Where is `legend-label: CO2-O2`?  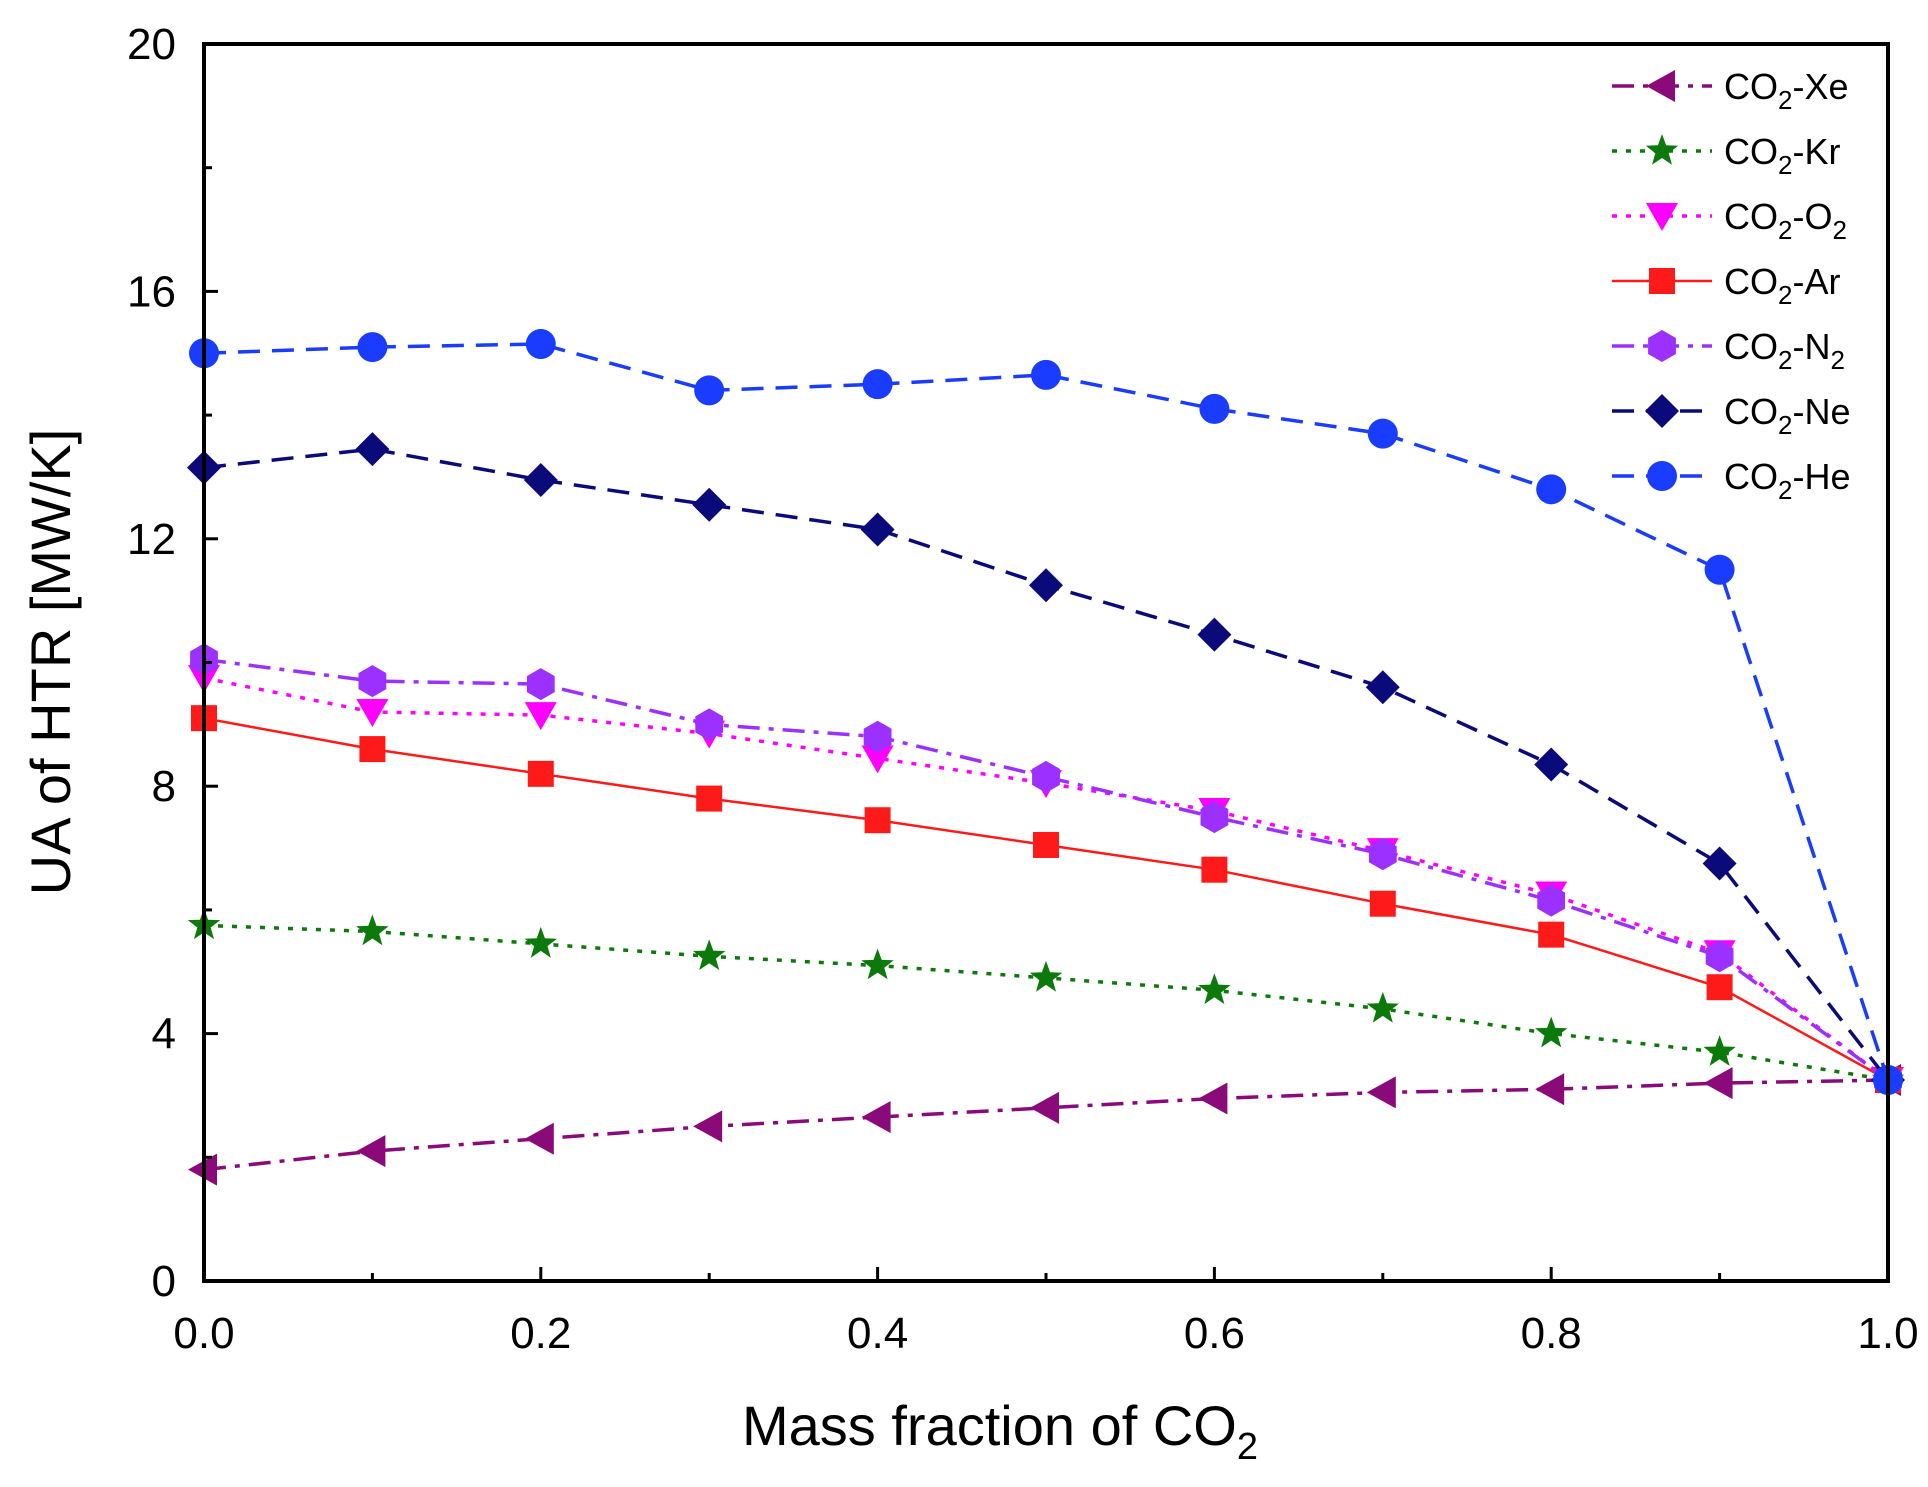
legend-label: CO2-O2 is located at coordinates (1785, 220).